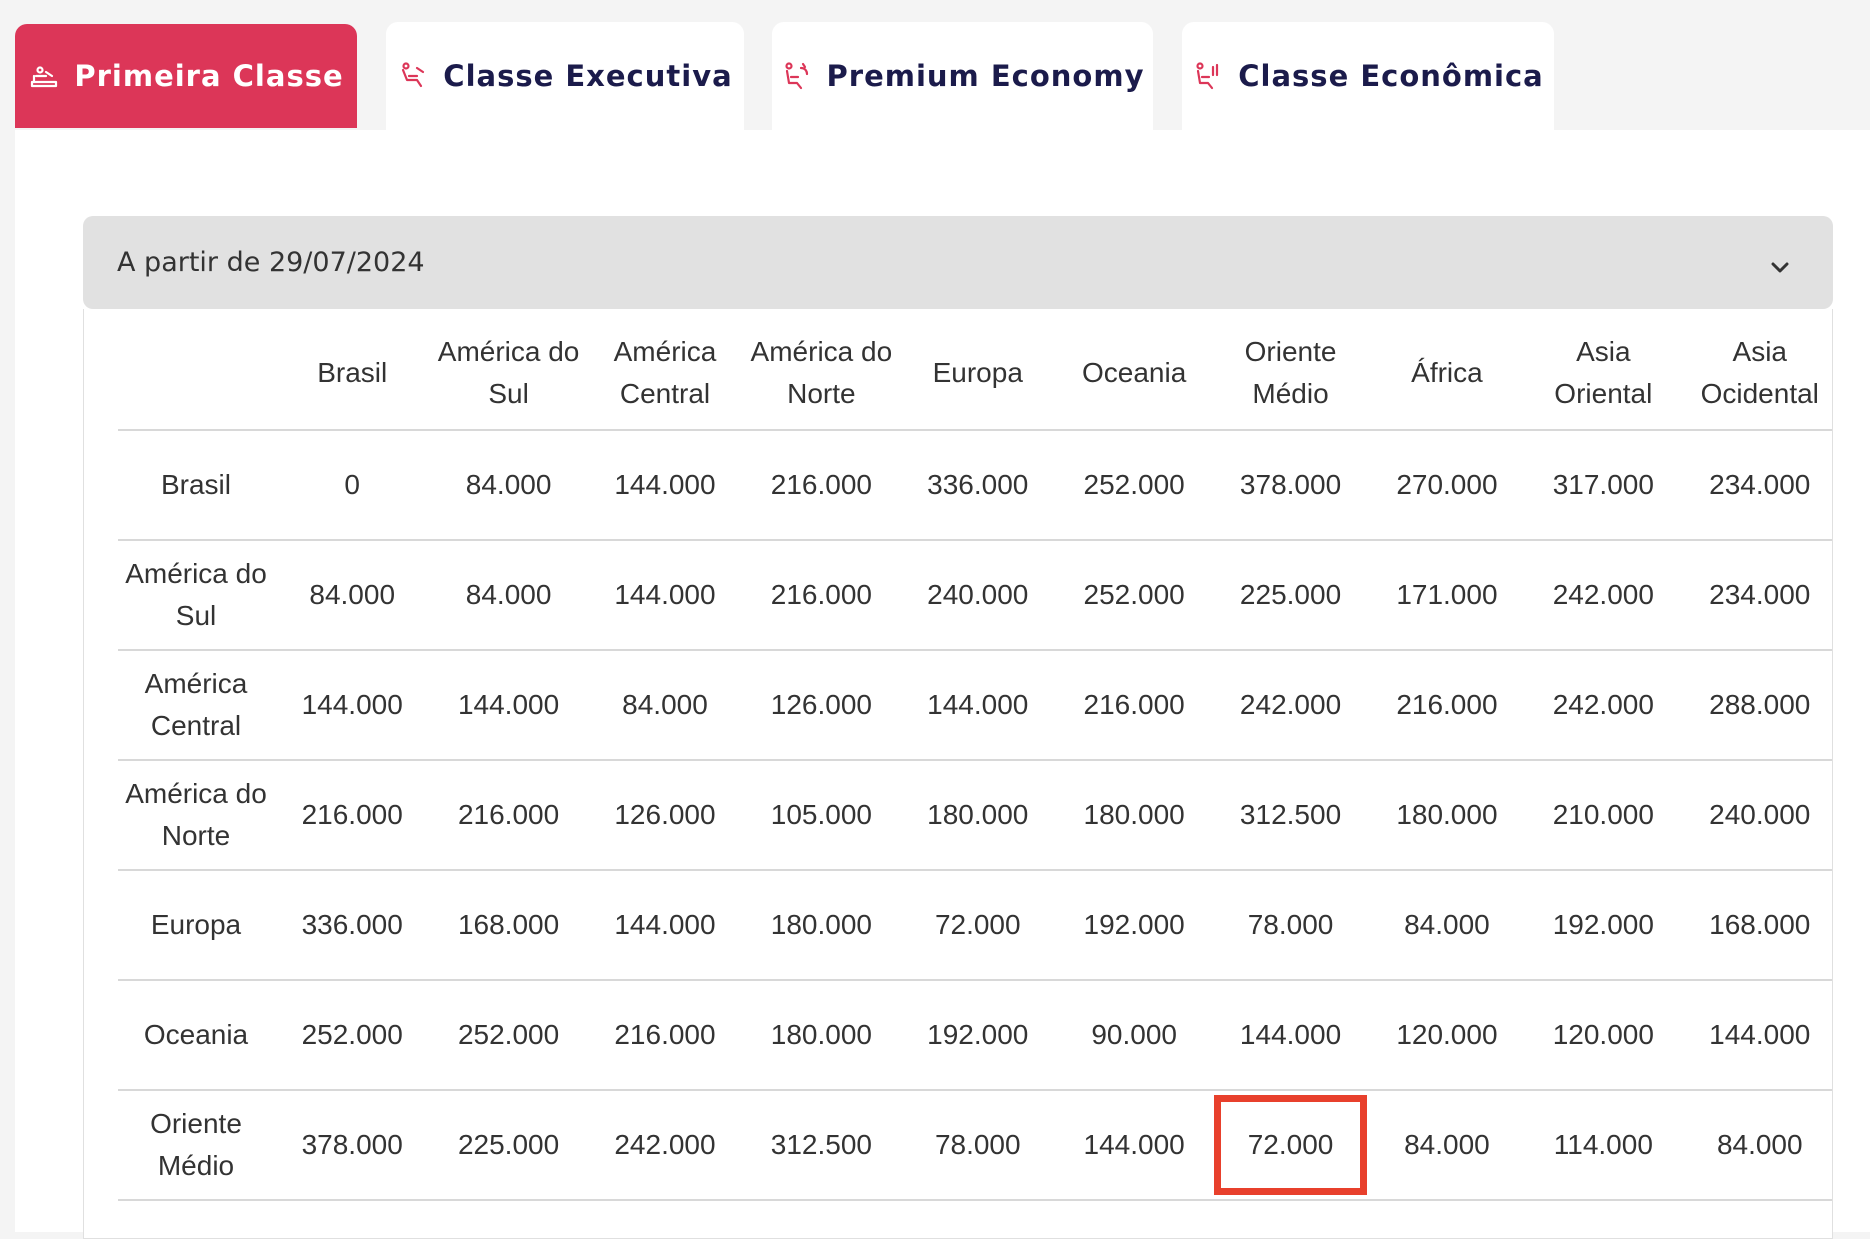  What do you see at coordinates (196, 815) in the screenshot?
I see `row-header: América do Norte` at bounding box center [196, 815].